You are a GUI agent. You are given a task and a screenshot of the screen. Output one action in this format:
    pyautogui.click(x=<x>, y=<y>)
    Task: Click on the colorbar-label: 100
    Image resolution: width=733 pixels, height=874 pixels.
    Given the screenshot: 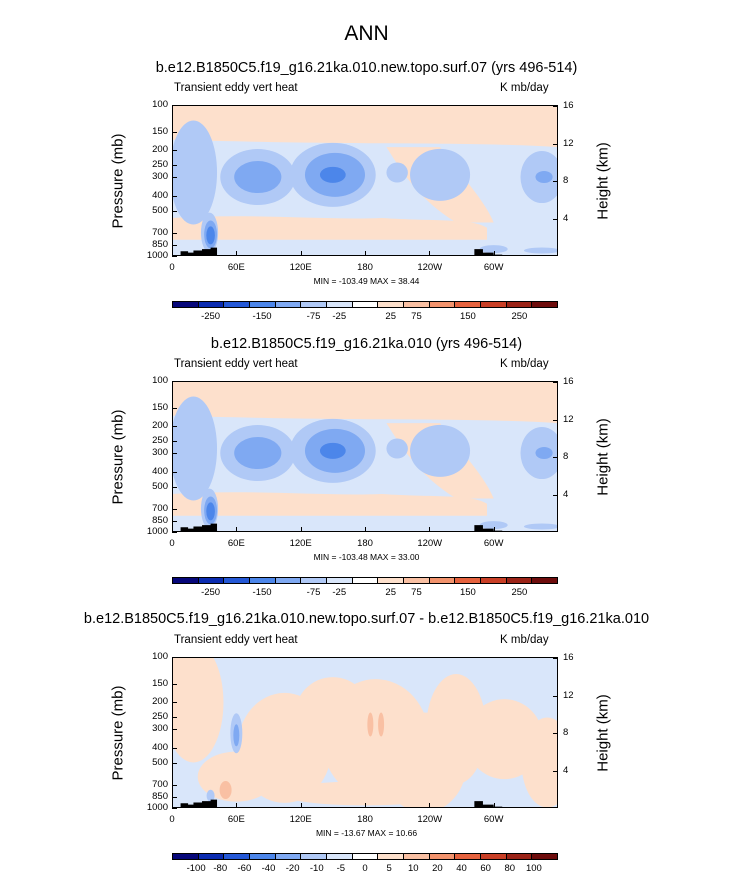 What is the action you would take?
    pyautogui.click(x=533, y=868)
    